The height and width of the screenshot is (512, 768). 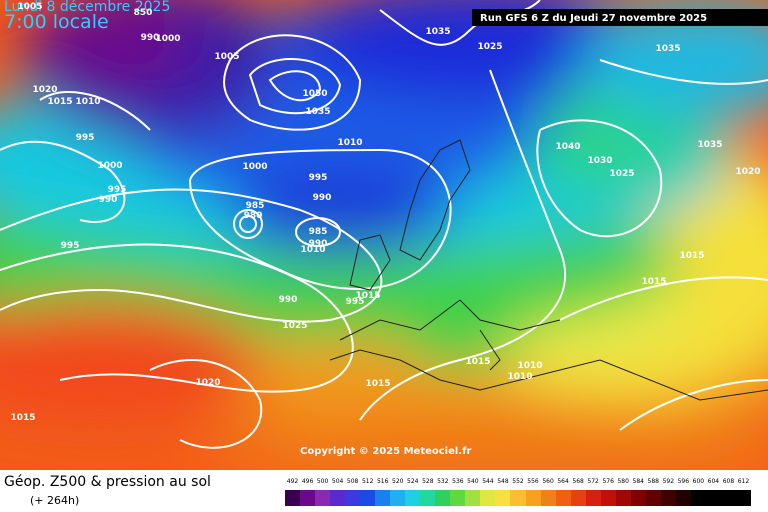 I want to click on run-label: Run GFS 6 Z du Jeudi 27 novembre 2025, so click(x=593, y=18).